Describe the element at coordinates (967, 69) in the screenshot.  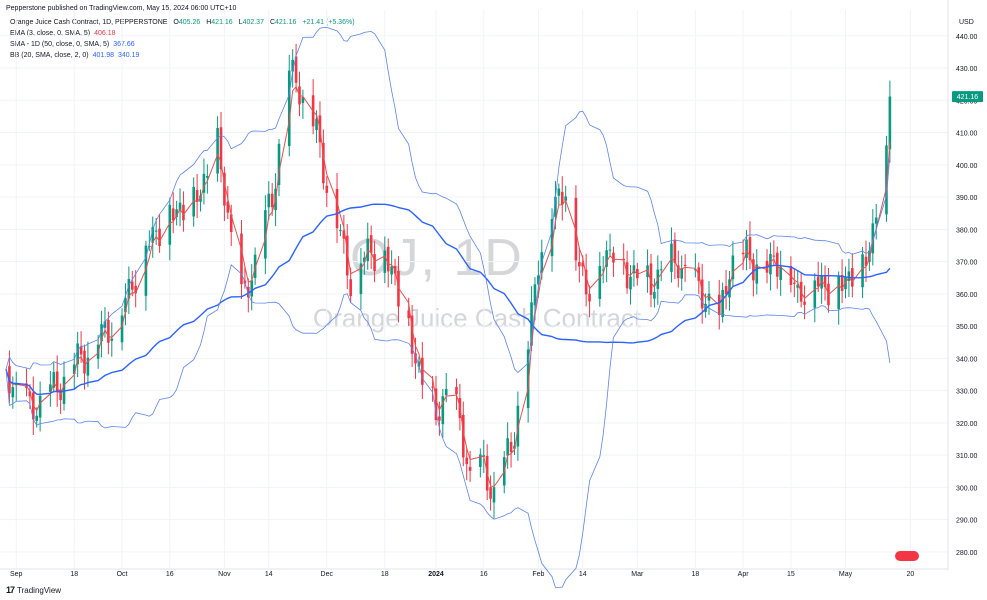
I see `y-tick-label: 430.00` at that location.